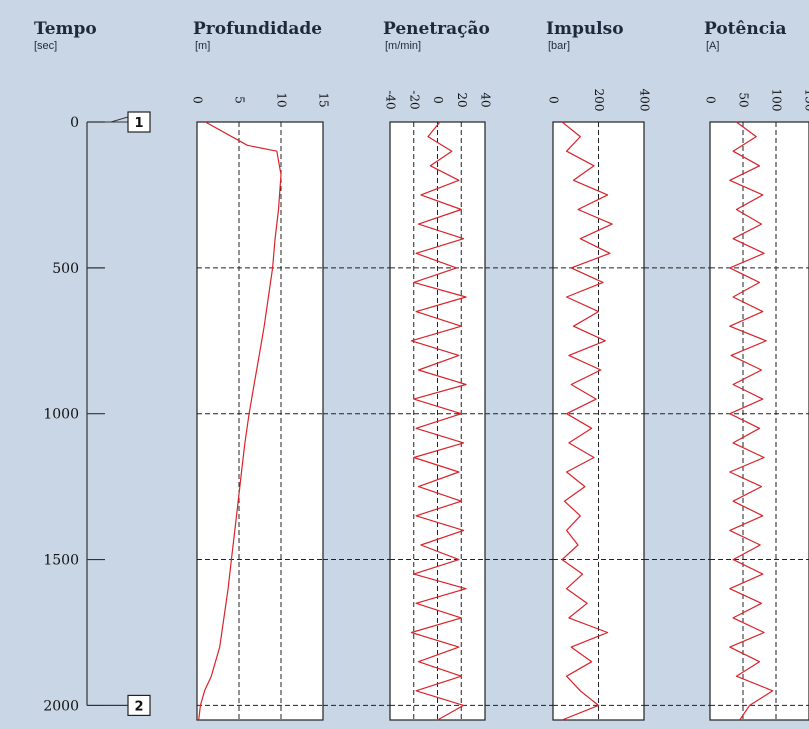 This screenshot has width=809, height=729. Describe the element at coordinates (202, 46) in the screenshot. I see `track-unit-profundidade: [m]` at that location.